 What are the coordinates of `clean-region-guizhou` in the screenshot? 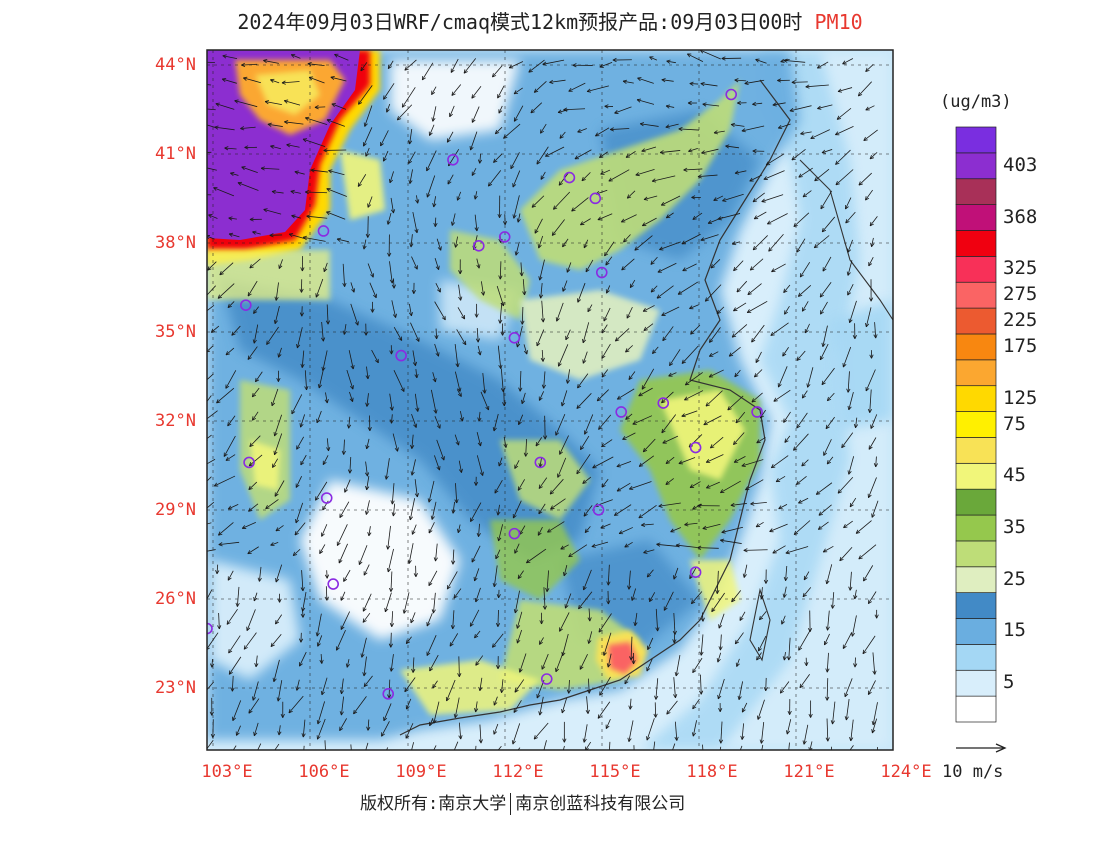 It's located at (380, 560).